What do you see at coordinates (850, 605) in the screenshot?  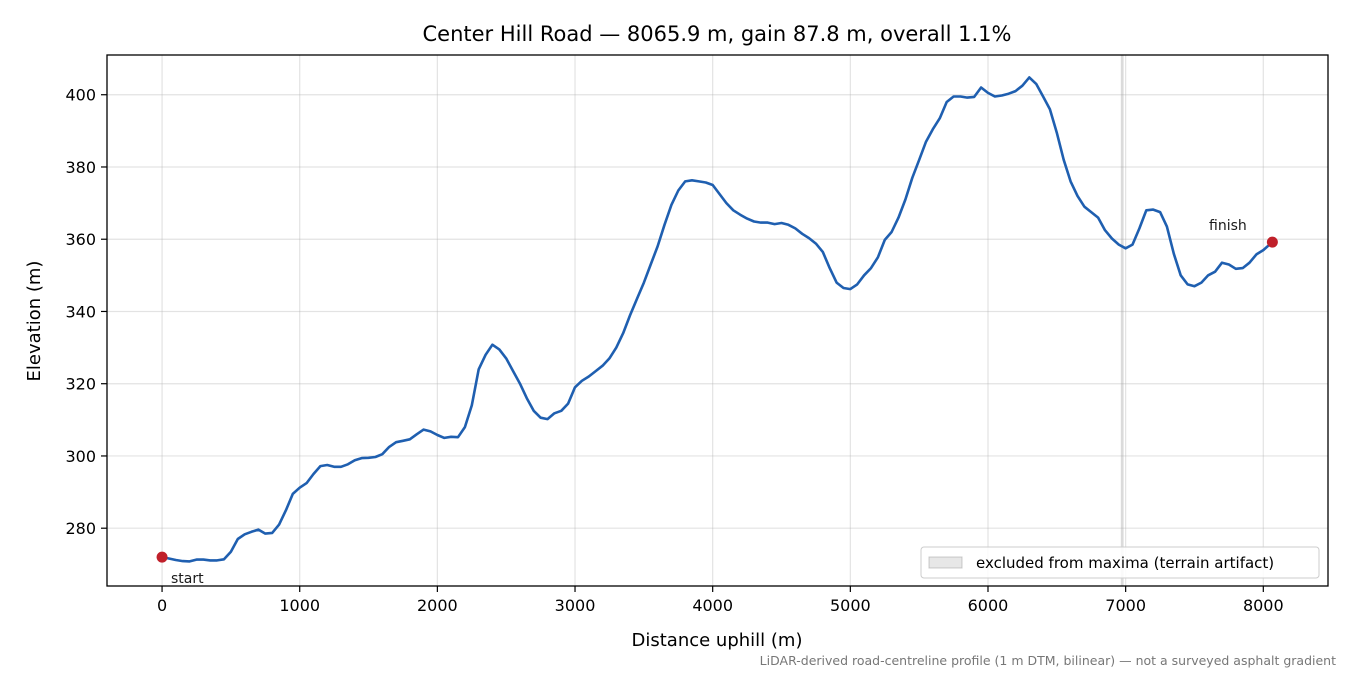 I see `x-tick-label: 5000` at bounding box center [850, 605].